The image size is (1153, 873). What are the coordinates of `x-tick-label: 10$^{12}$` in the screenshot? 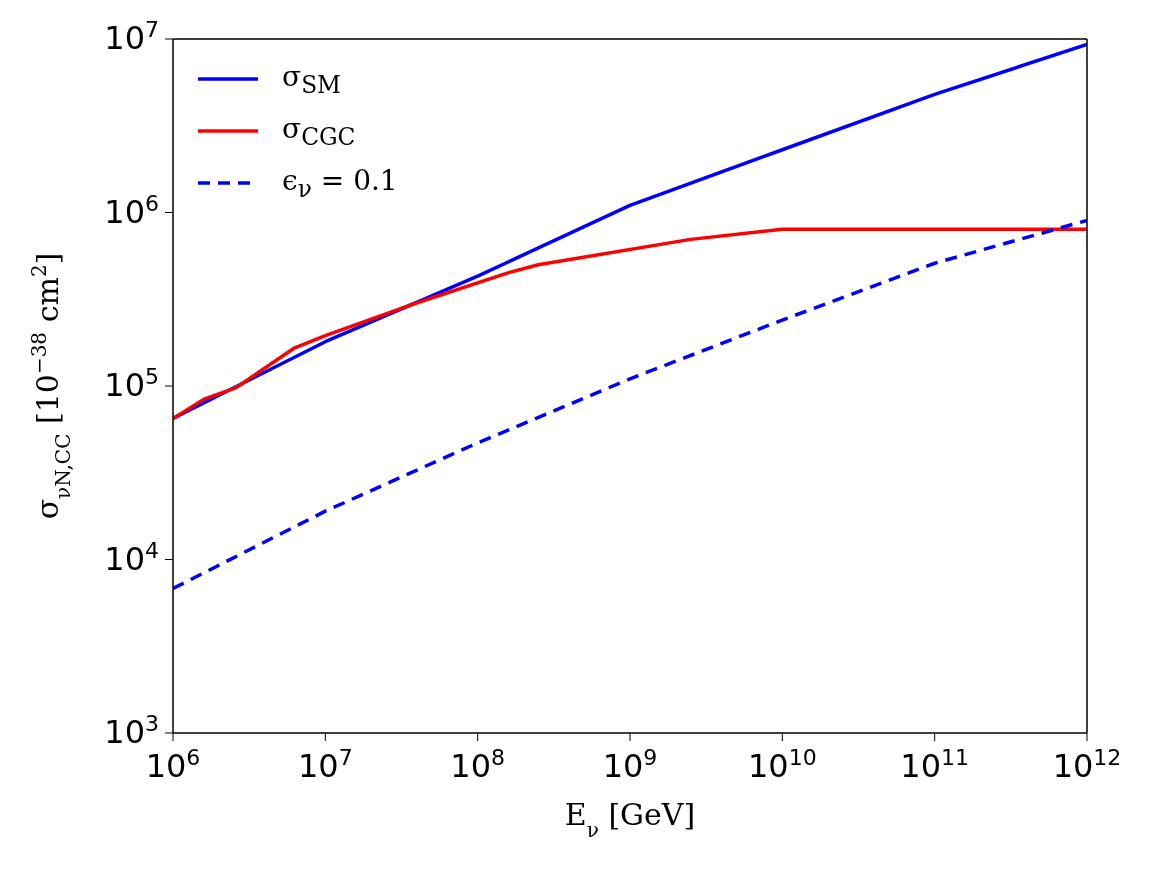 It's located at (1087, 764).